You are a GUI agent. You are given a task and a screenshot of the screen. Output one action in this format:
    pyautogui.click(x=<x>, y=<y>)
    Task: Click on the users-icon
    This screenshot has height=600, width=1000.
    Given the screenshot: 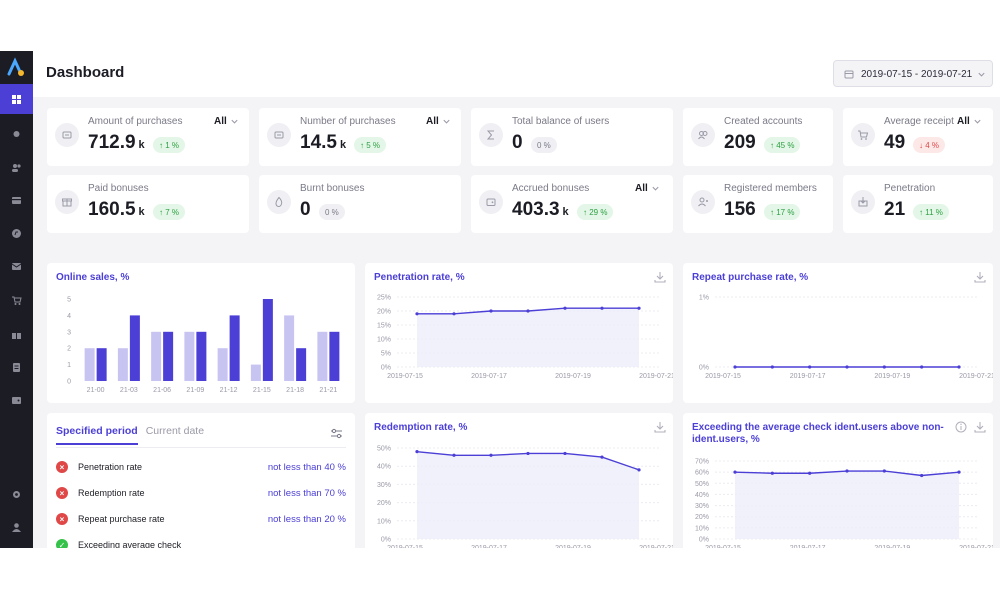 What is the action you would take?
    pyautogui.click(x=16, y=167)
    